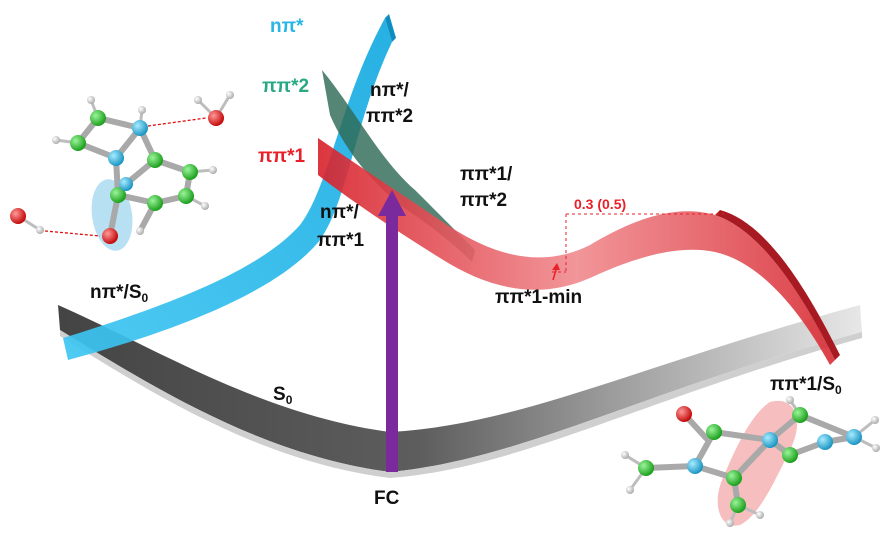 This screenshot has height=533, width=884. What do you see at coordinates (638, 243) in the screenshot?
I see `barrier-guide` at bounding box center [638, 243].